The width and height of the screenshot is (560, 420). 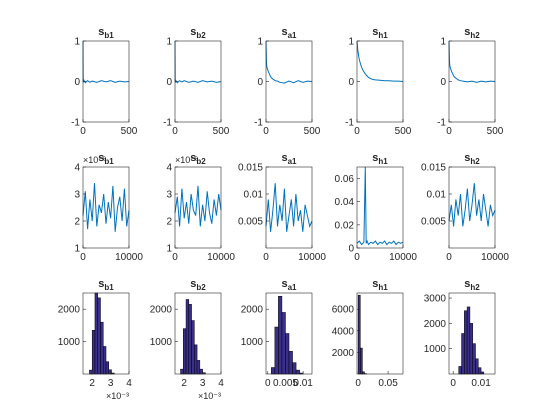 I want to click on subplot-r2-c3: 0 10000 0.005 0.01 0.015 sa1, so click(x=282, y=207).